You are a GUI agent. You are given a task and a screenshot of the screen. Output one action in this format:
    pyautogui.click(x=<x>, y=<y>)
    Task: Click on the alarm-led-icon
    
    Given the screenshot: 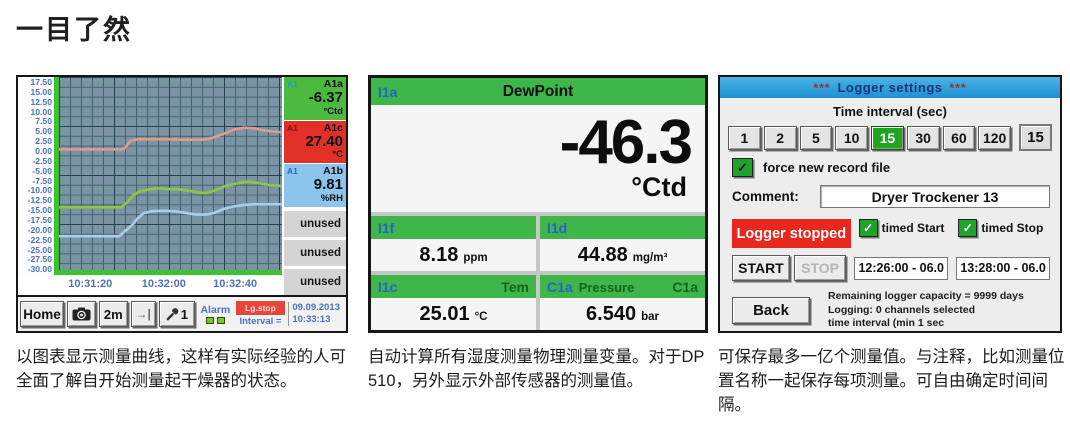 What is the action you would take?
    pyautogui.click(x=220, y=320)
    